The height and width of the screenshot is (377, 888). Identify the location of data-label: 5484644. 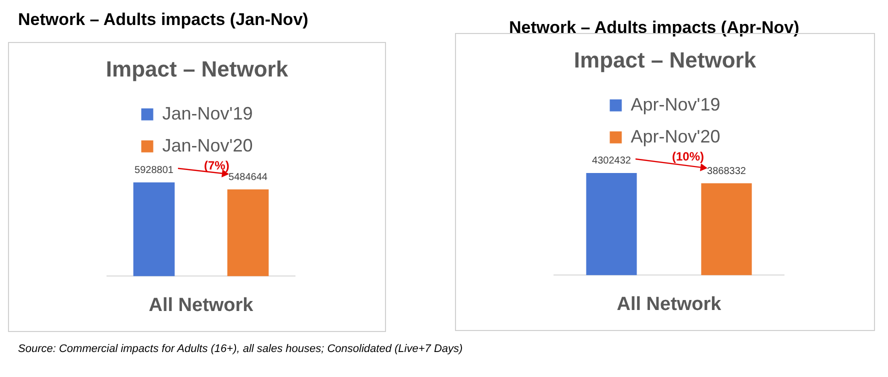
(248, 178).